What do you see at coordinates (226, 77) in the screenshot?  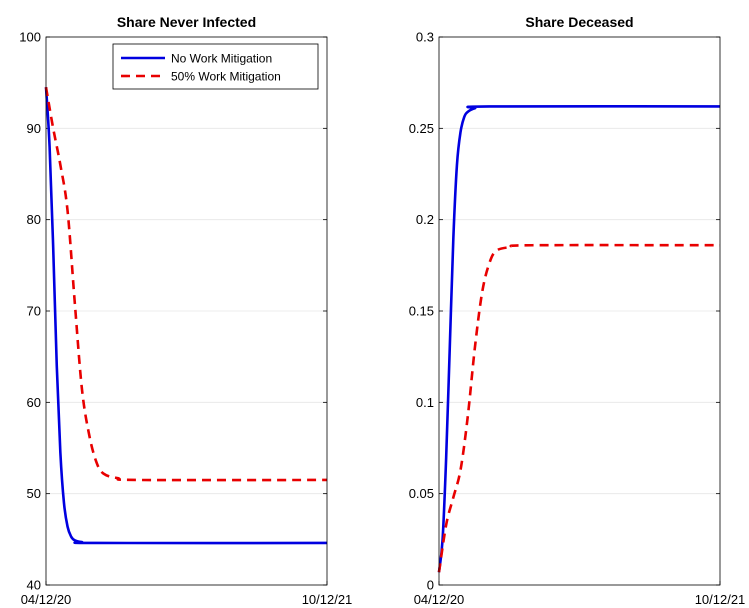 I see `legend-label: 50% Work Mitigation` at bounding box center [226, 77].